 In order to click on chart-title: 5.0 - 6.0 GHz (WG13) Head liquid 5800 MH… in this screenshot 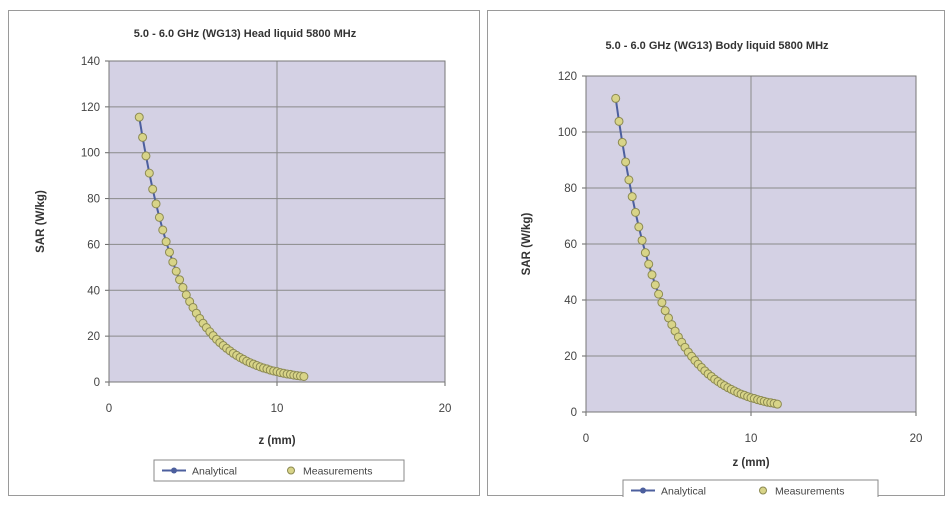, I will do `click(245, 34)`.